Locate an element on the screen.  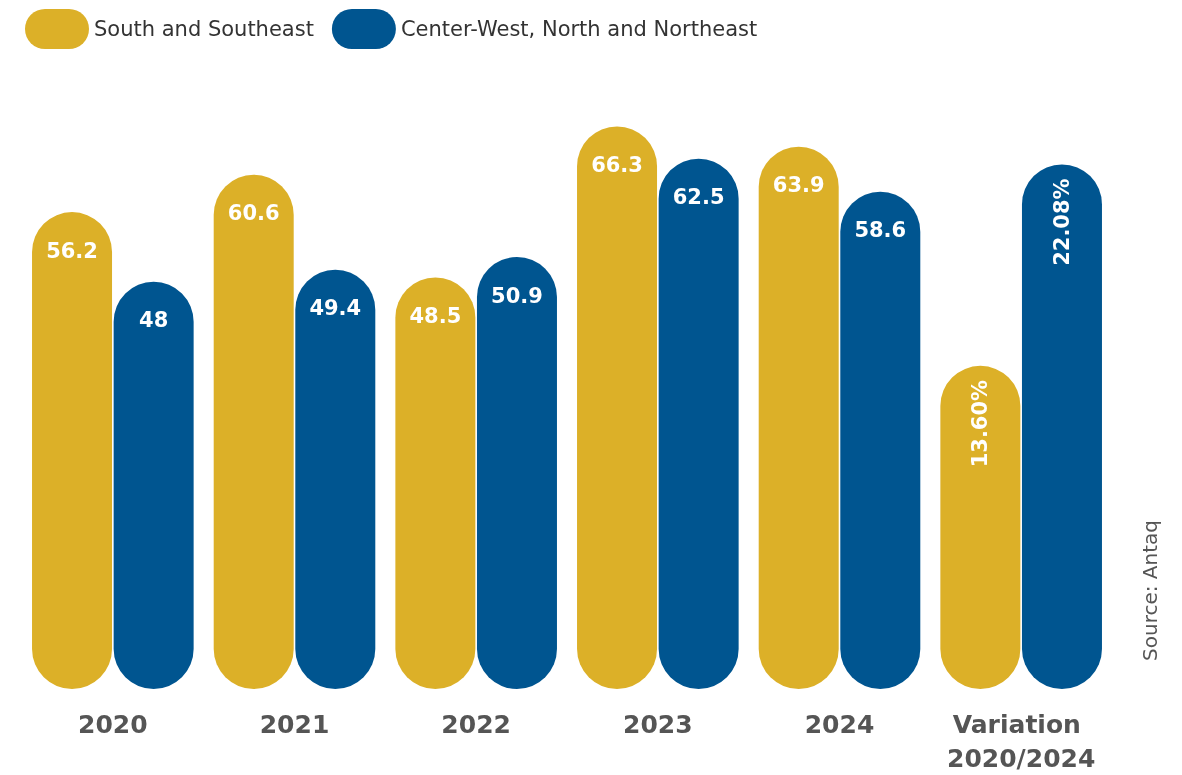
x-tick-label: 2021 is located at coordinates (294, 724).